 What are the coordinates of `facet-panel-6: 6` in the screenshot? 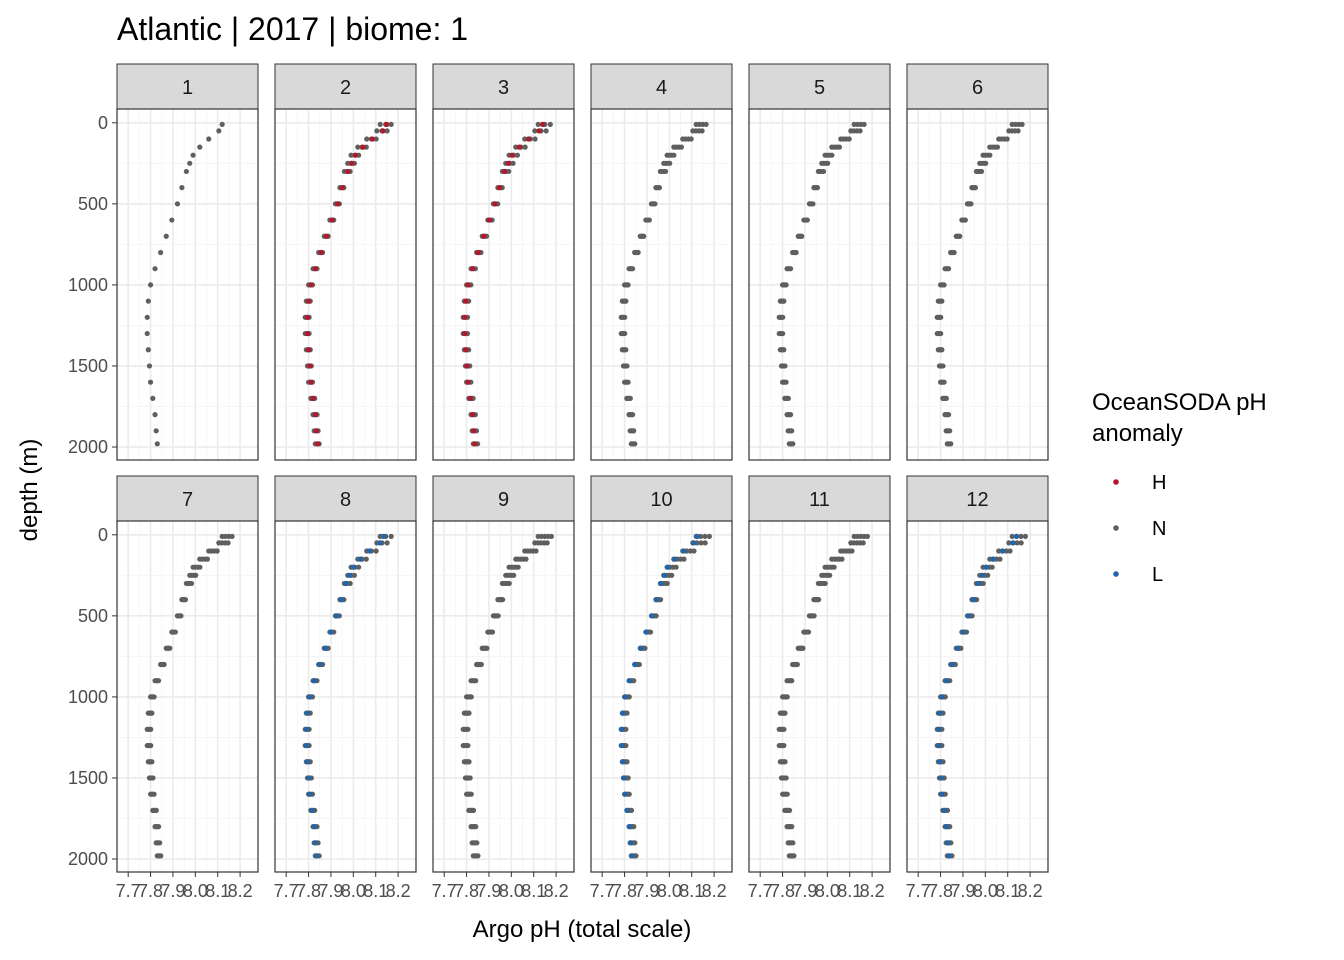 It's located at (977, 262).